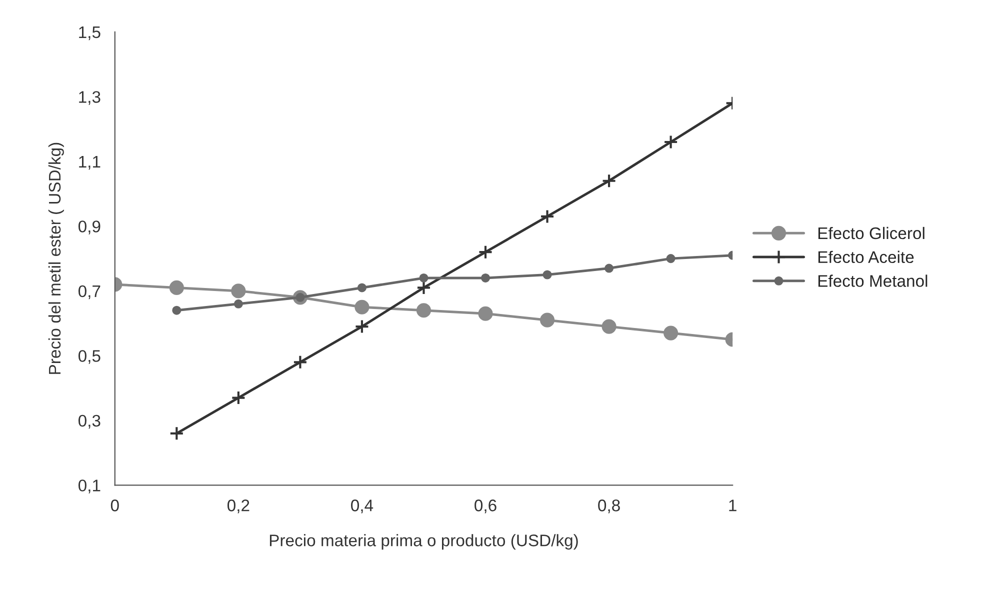  Describe the element at coordinates (873, 280) in the screenshot. I see `legend-label: Efecto Metanol` at that location.